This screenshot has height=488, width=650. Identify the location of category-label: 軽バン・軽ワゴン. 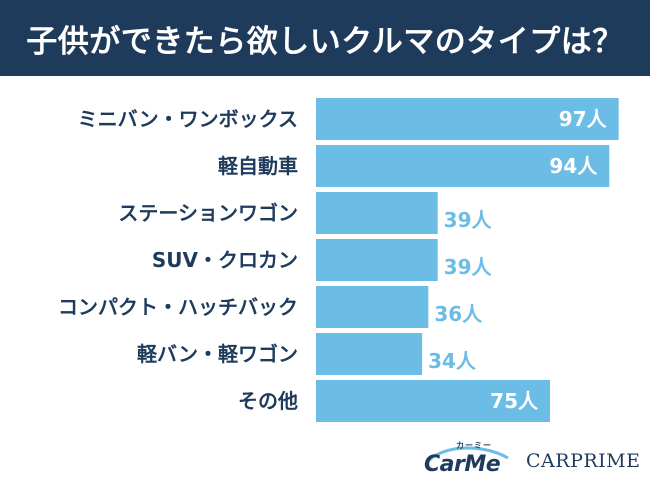
(217, 354).